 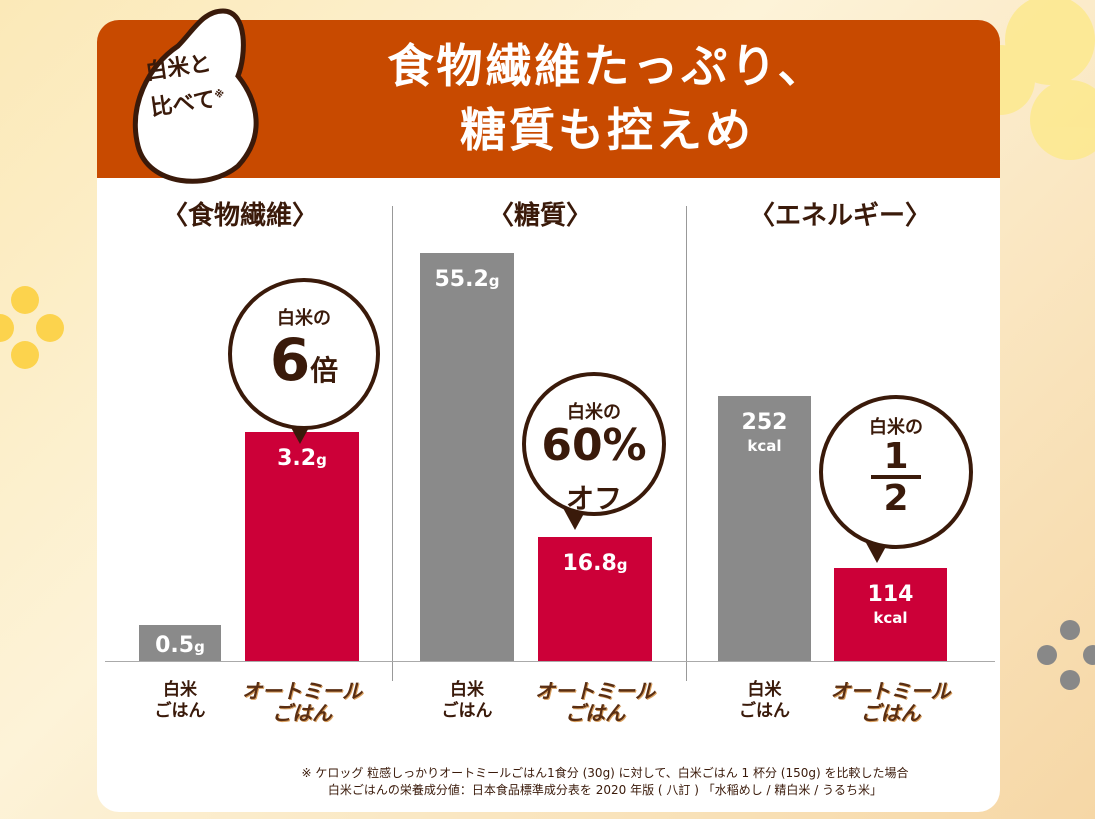 What do you see at coordinates (290, 360) in the screenshot?
I see `callout-number: 6` at bounding box center [290, 360].